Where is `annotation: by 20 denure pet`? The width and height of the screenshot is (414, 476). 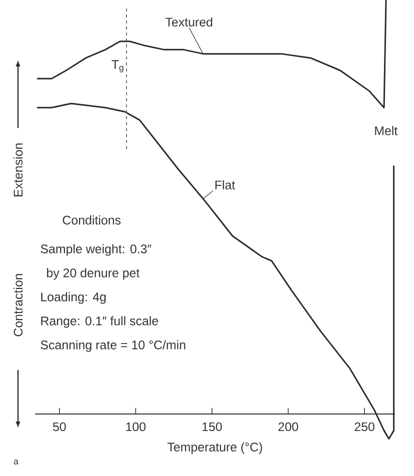 annotation: by 20 denure pet is located at coordinates (93, 274).